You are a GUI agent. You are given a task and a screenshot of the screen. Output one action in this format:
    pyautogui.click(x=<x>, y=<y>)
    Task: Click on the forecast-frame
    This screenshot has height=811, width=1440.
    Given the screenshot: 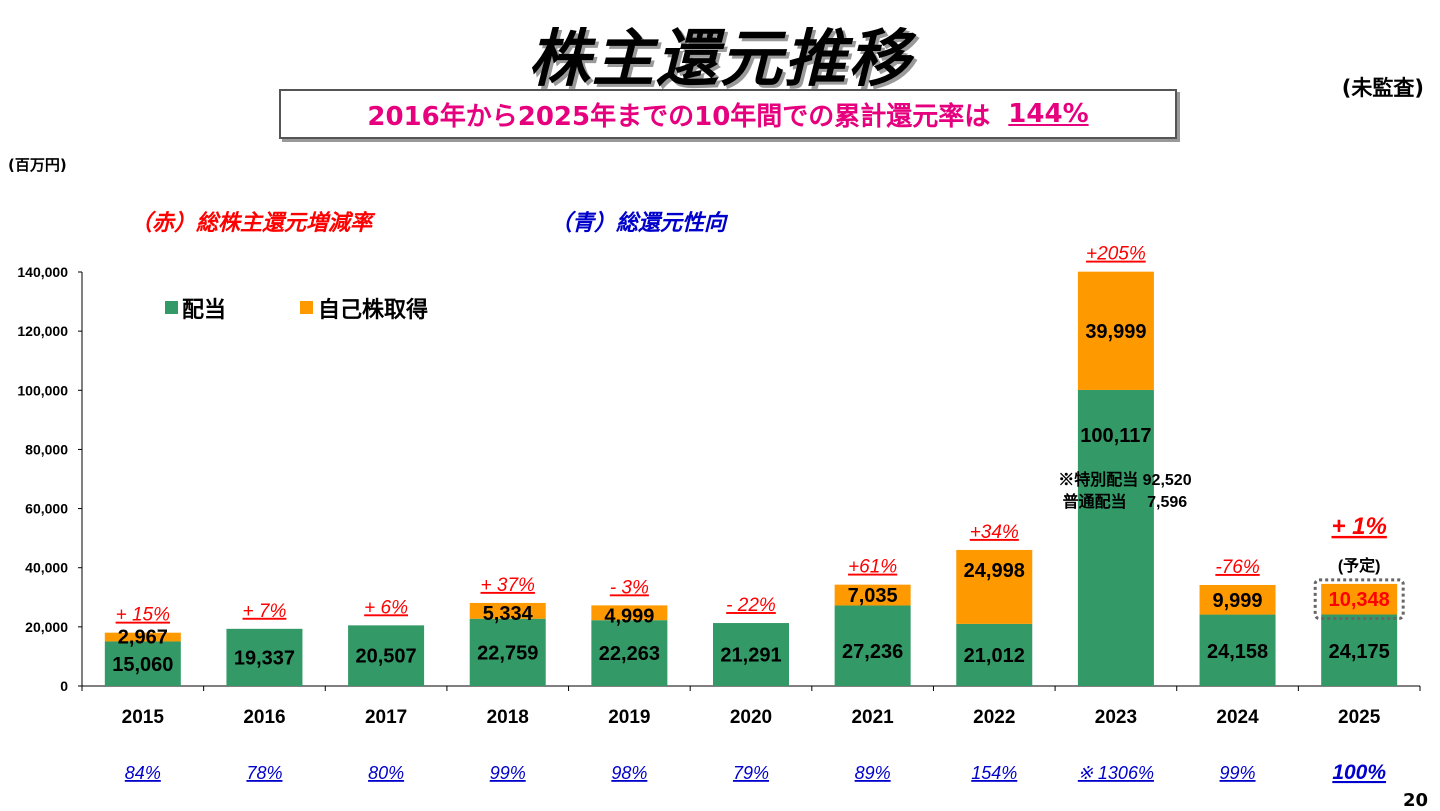 What is the action you would take?
    pyautogui.click(x=1359, y=599)
    